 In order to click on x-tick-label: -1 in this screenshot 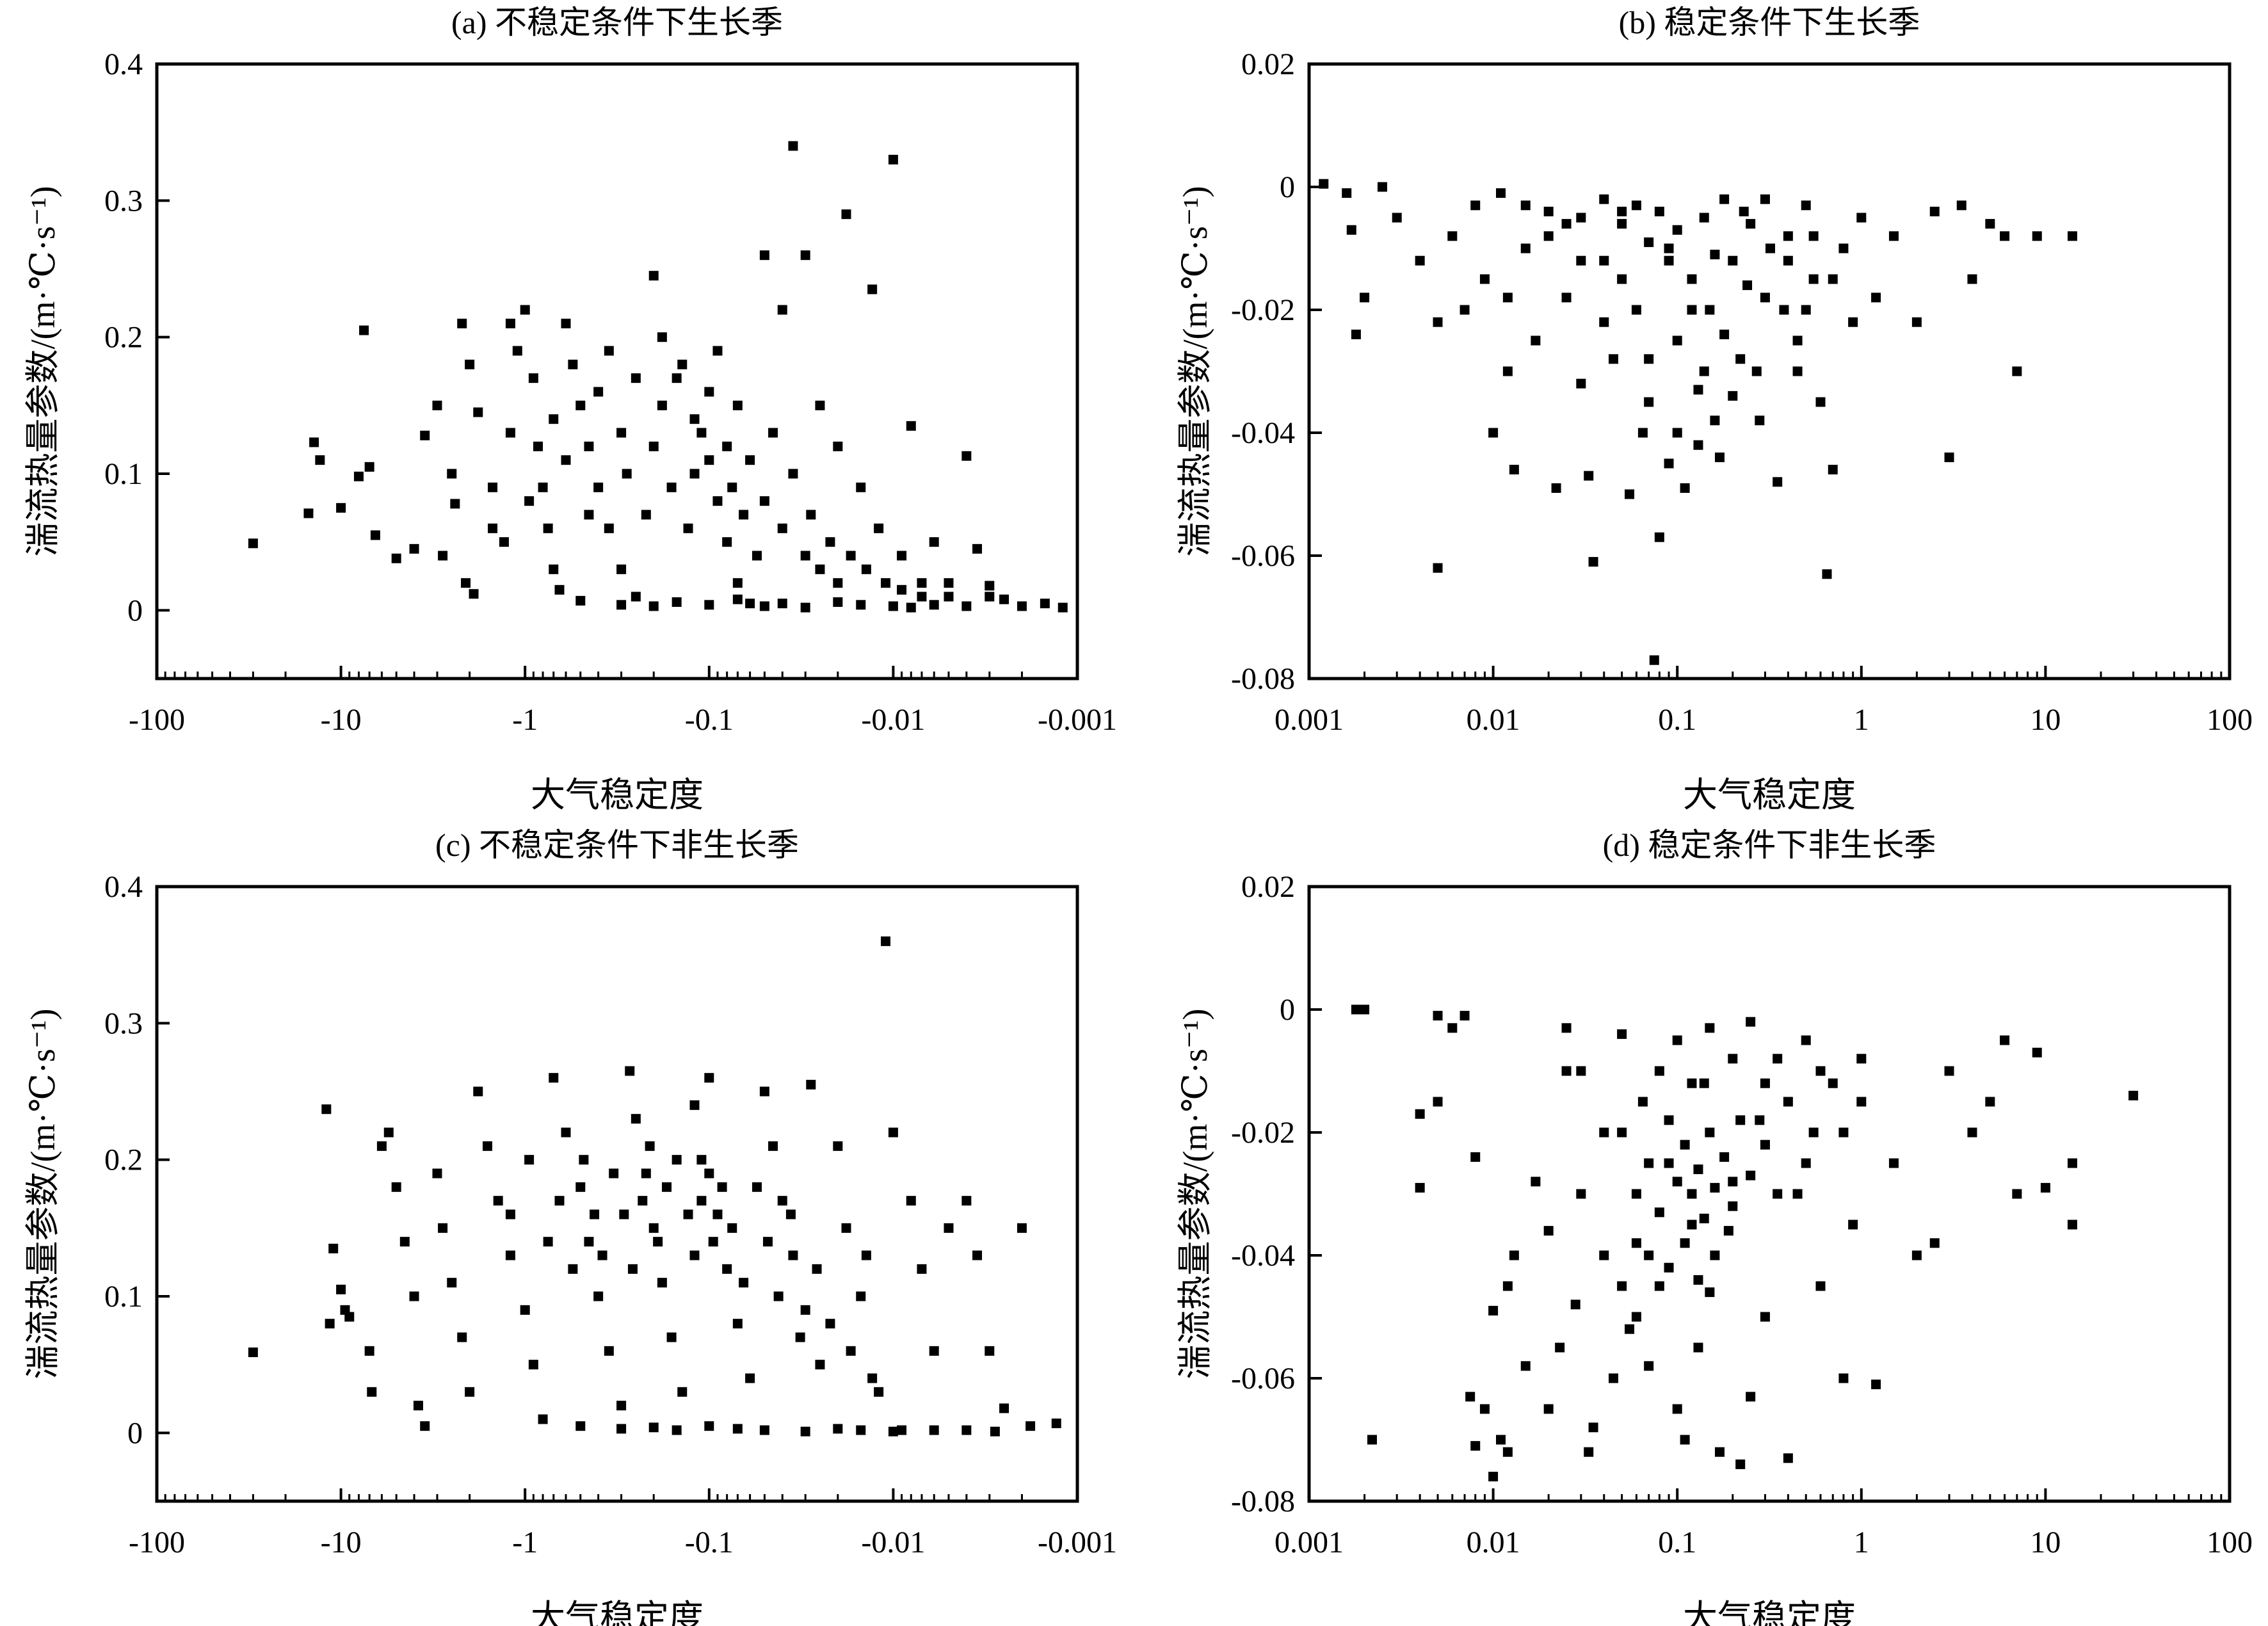, I will do `click(525, 720)`.